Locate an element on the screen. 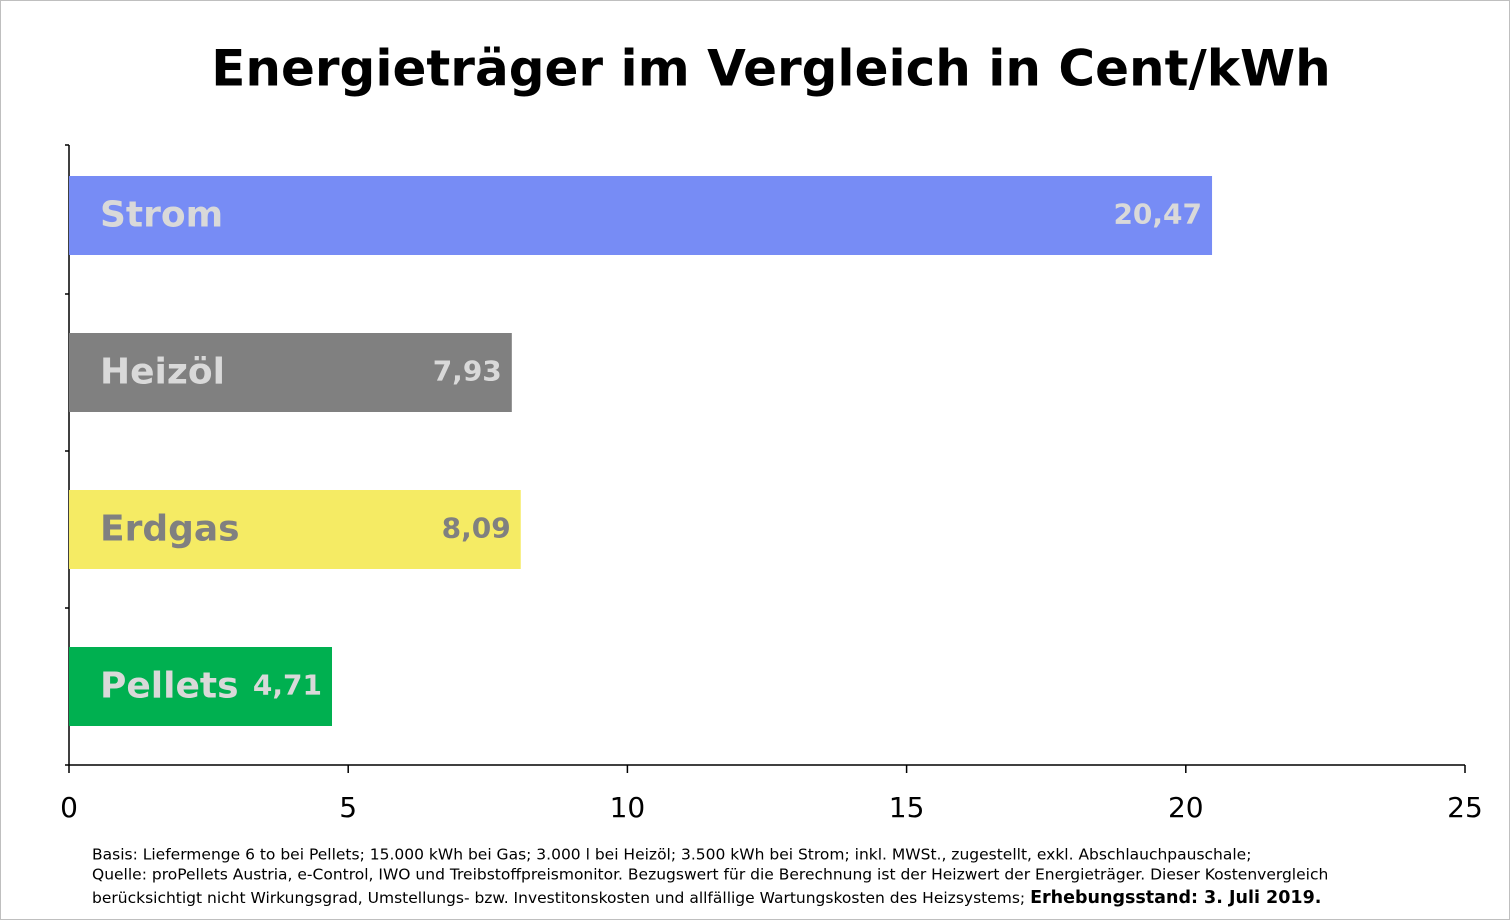 The height and width of the screenshot is (920, 1510). category-label: Pellets is located at coordinates (169, 686).